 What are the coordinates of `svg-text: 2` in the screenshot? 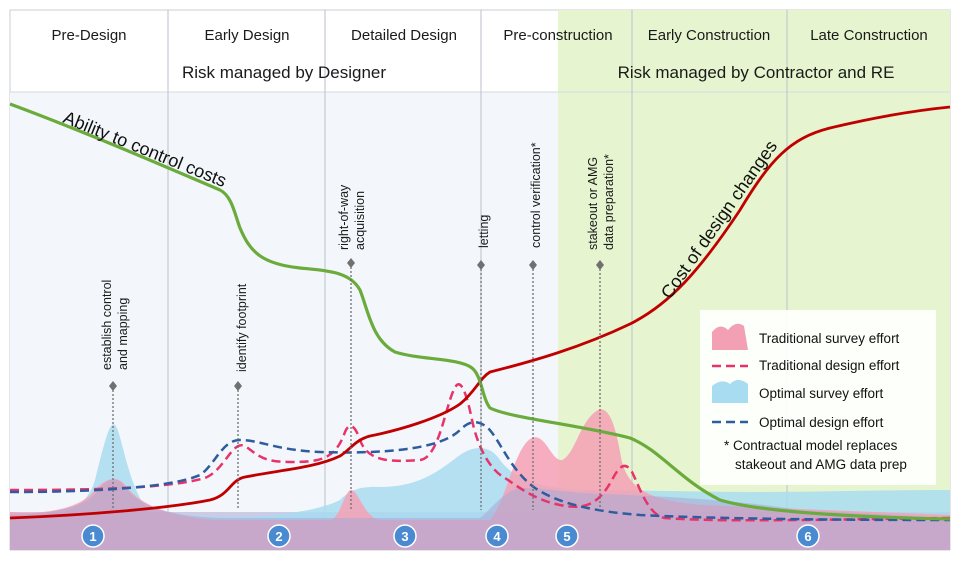 It's located at (278, 536).